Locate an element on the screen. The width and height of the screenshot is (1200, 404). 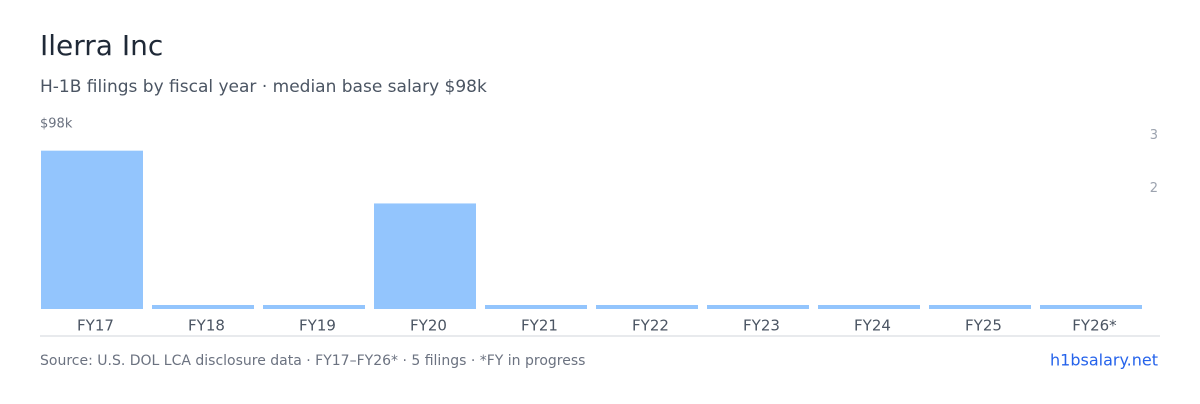
x-tick-label: FY22 is located at coordinates (650, 326).